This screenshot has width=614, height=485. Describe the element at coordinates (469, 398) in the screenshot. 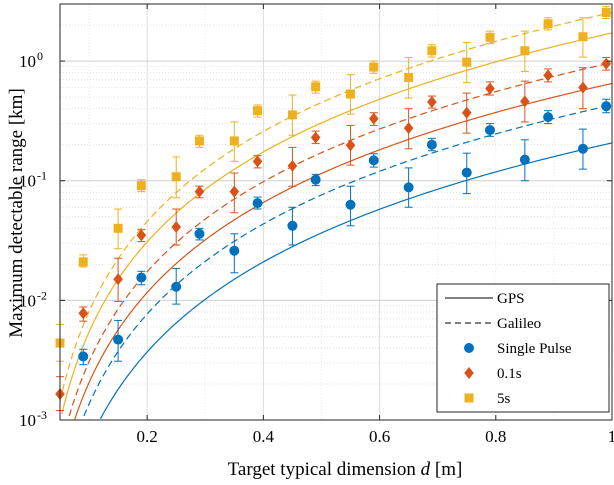

I see `legend-square-marker` at that location.